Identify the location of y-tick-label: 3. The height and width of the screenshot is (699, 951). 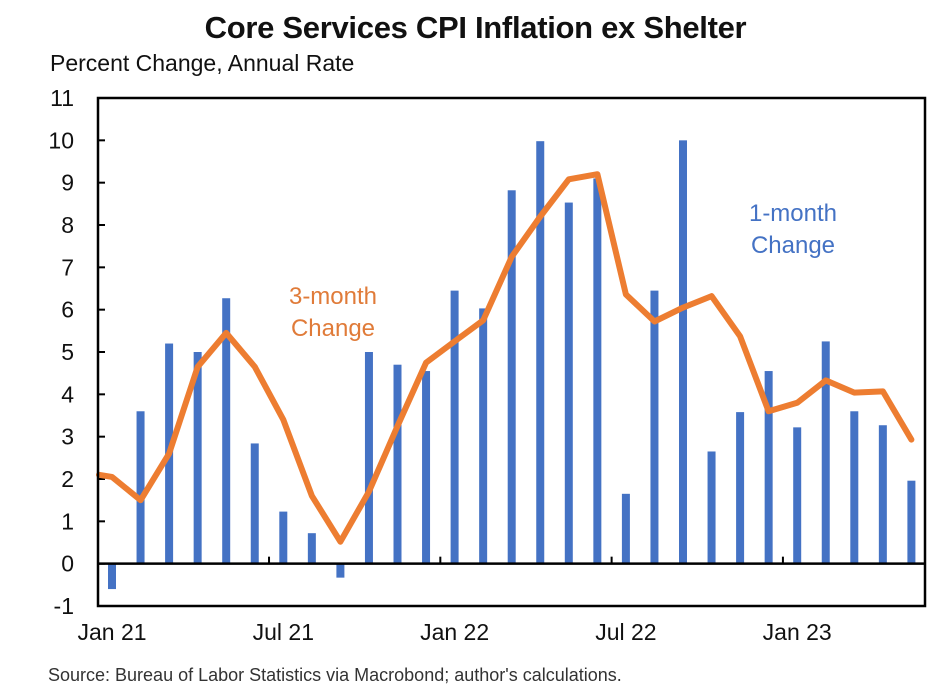
(67, 437).